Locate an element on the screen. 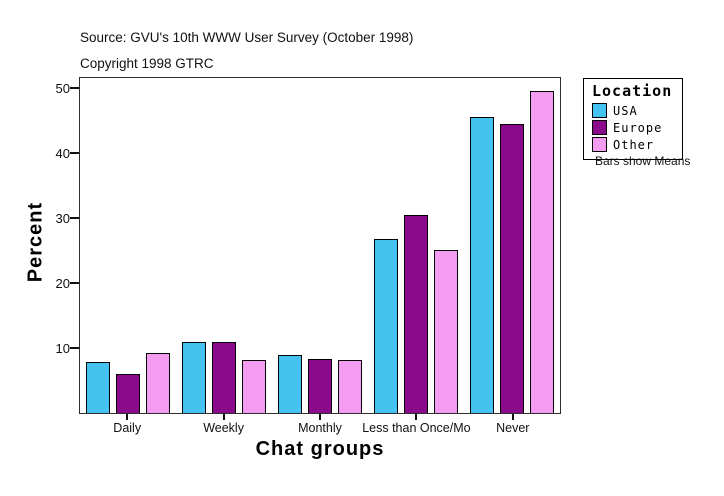  x-tick-label: Monthly is located at coordinates (320, 428).